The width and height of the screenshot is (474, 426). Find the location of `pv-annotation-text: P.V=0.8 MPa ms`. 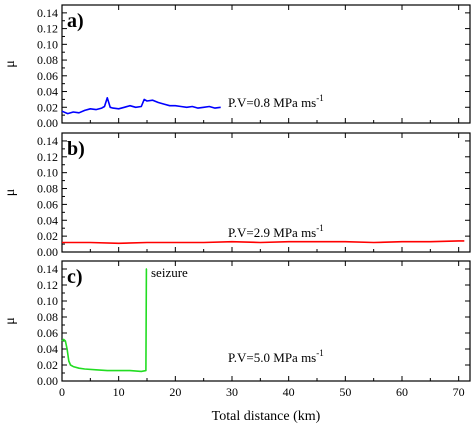

pv-annotation-text: P.V=0.8 MPa ms is located at coordinates (272, 102).